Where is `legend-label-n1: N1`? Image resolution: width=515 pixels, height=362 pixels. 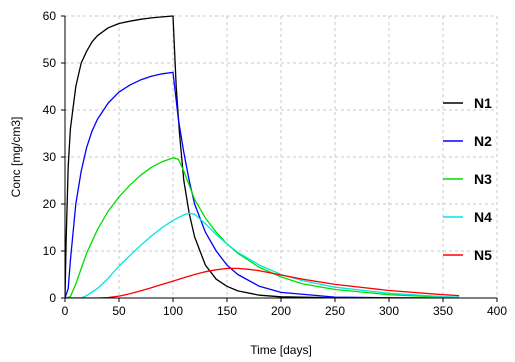
legend-label-n1: N1 is located at coordinates (483, 103).